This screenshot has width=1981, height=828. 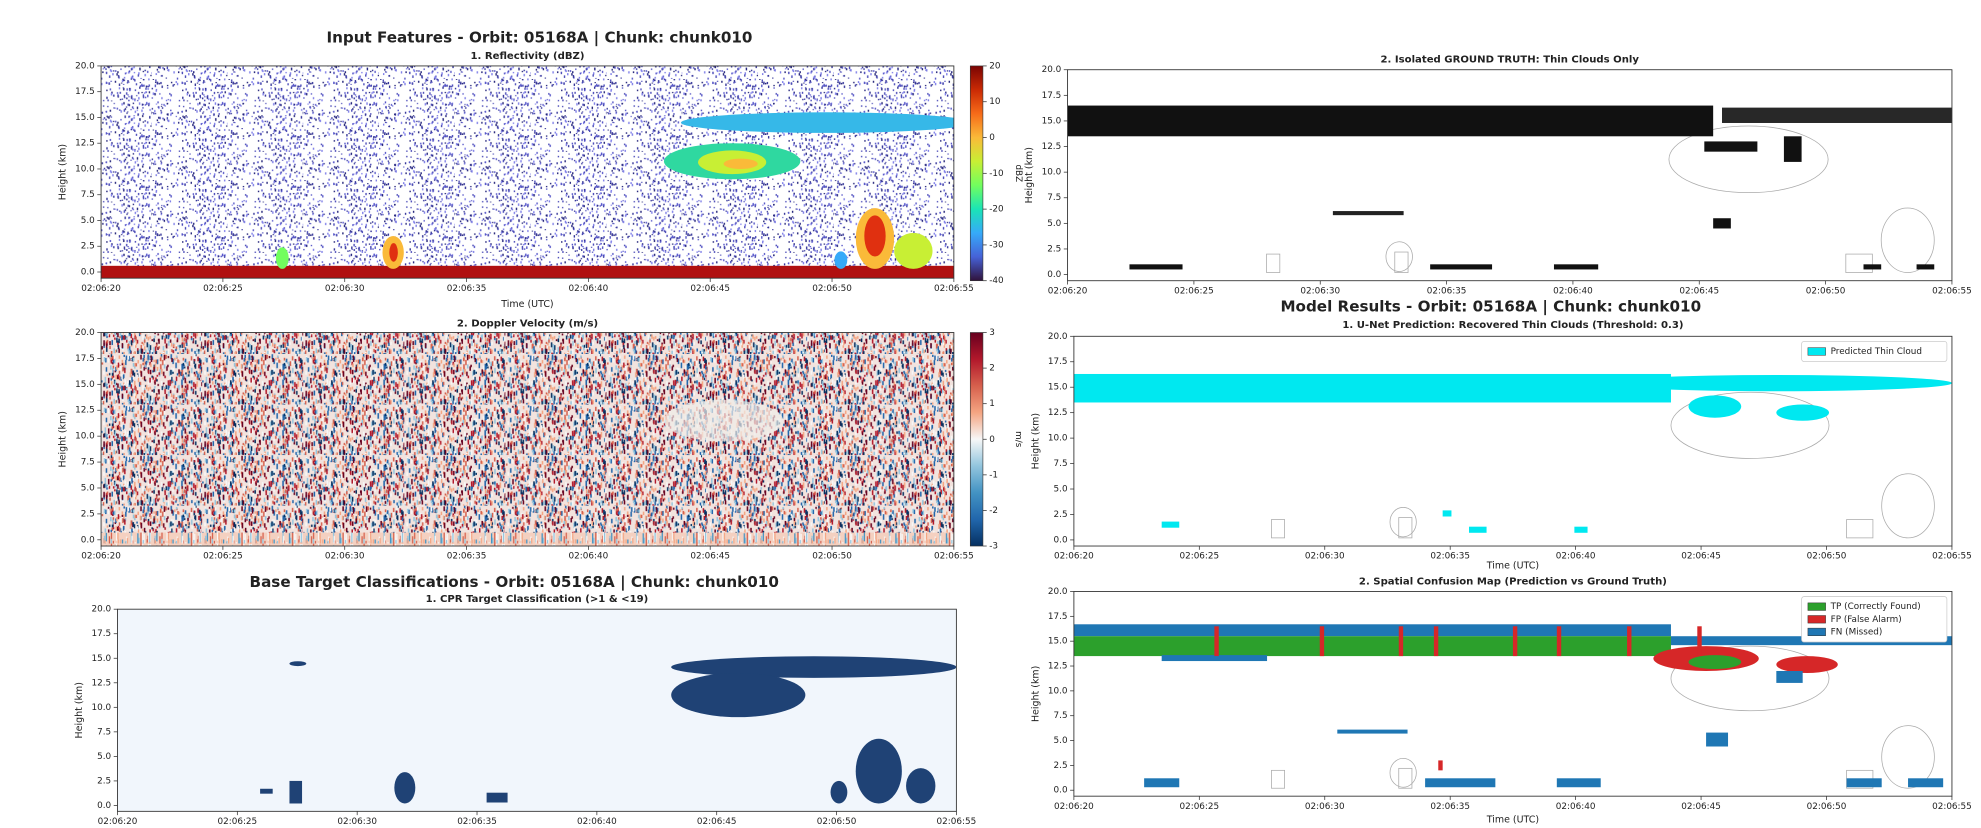 What do you see at coordinates (992, 333) in the screenshot?
I see `colorbar-tick-label: 3` at bounding box center [992, 333].